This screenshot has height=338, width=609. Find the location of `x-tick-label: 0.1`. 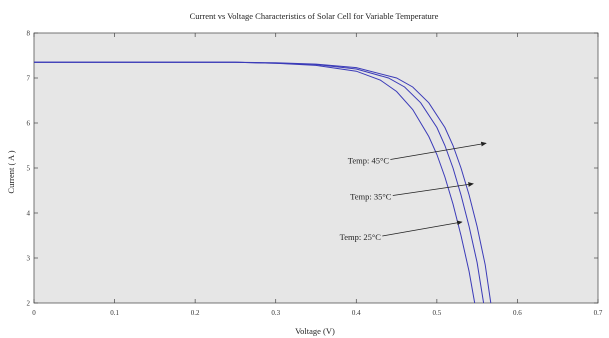

x-tick-label: 0.1 is located at coordinates (114, 313).